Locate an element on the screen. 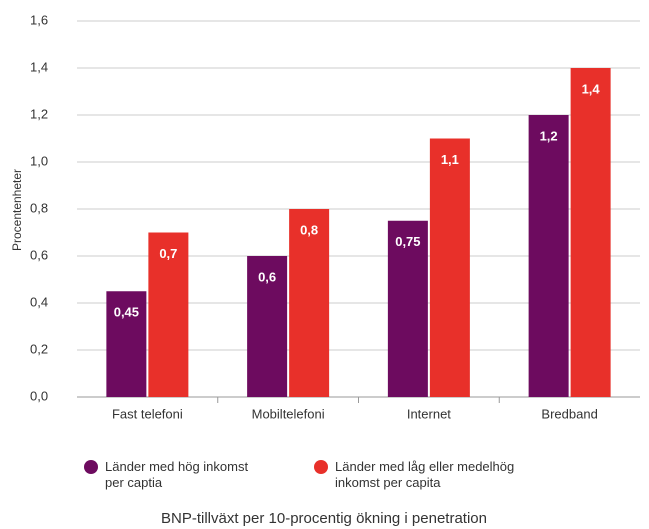 The width and height of the screenshot is (649, 529). y-tick-label: 0,8 is located at coordinates (39, 207).